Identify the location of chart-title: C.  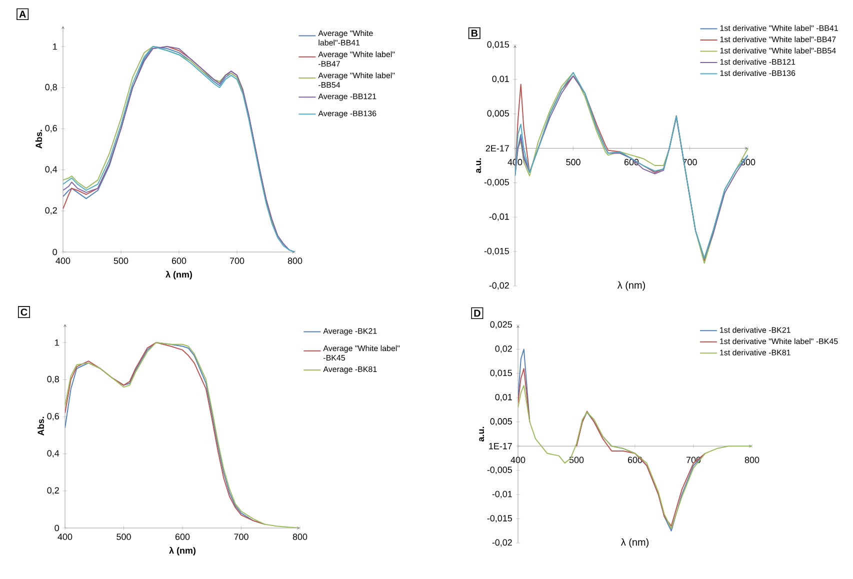
(24, 312).